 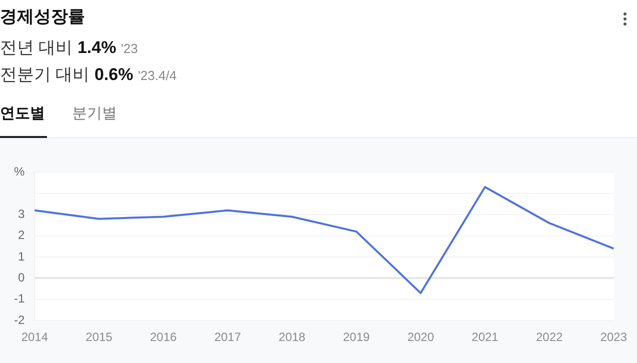 What do you see at coordinates (21, 213) in the screenshot?
I see `y-tick-label: 3` at bounding box center [21, 213].